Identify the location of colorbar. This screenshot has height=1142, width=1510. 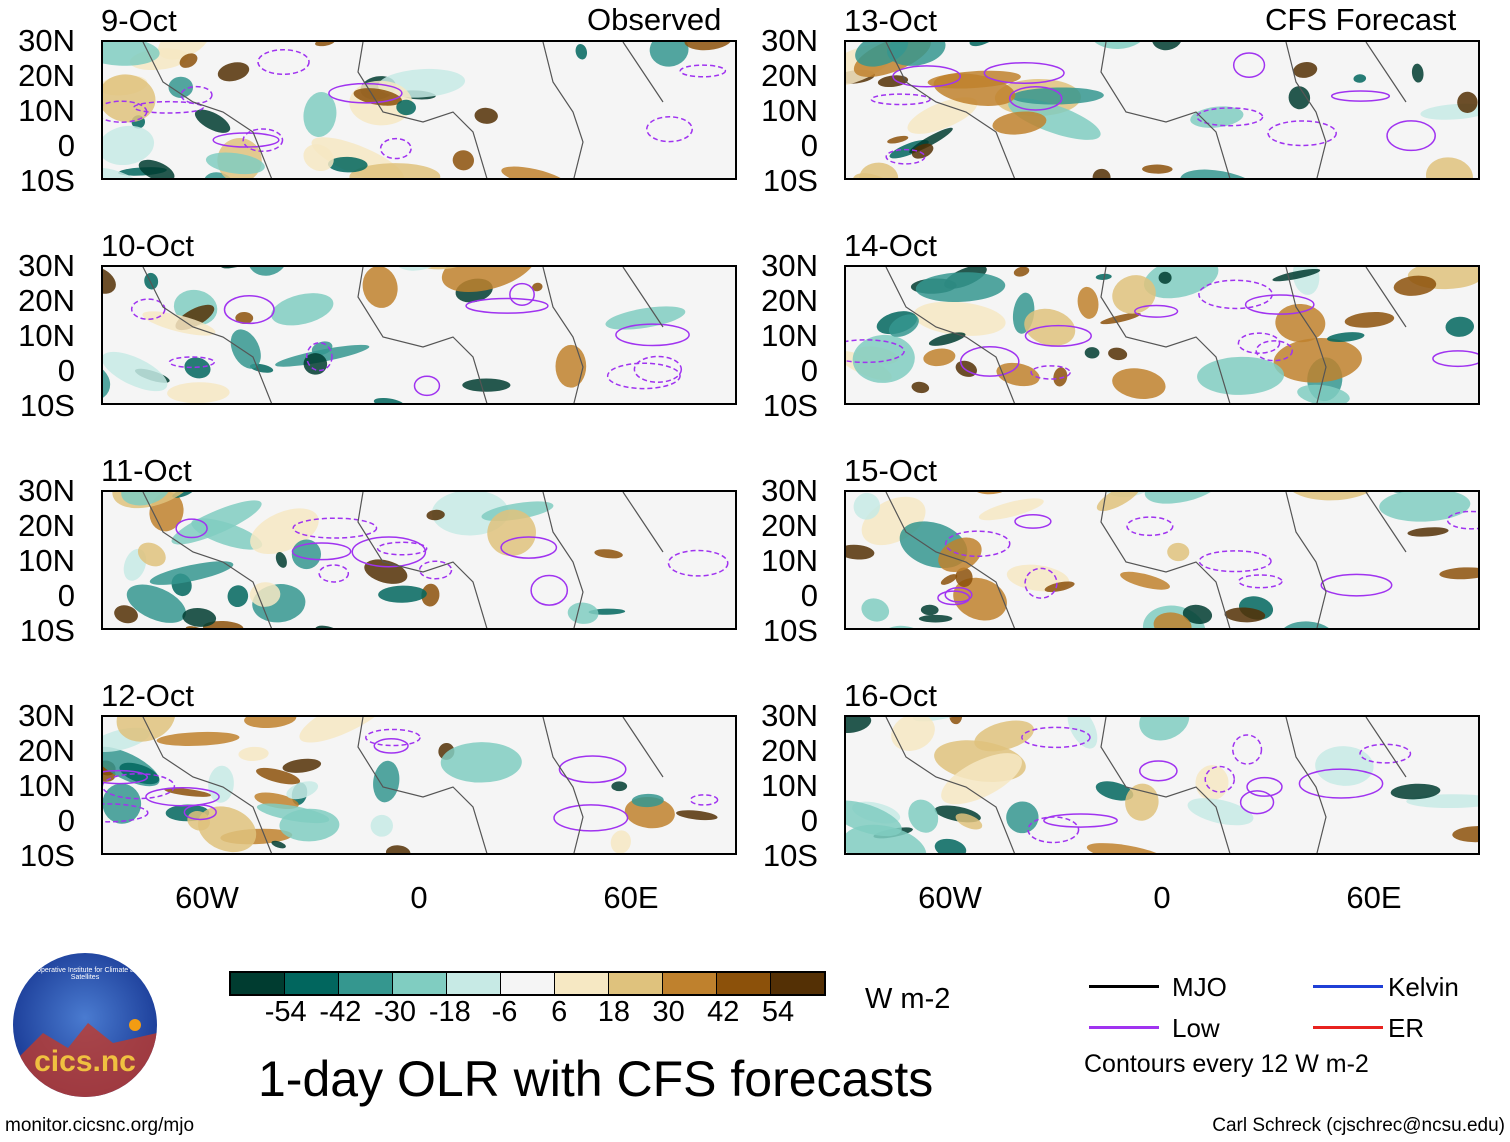
(527, 983).